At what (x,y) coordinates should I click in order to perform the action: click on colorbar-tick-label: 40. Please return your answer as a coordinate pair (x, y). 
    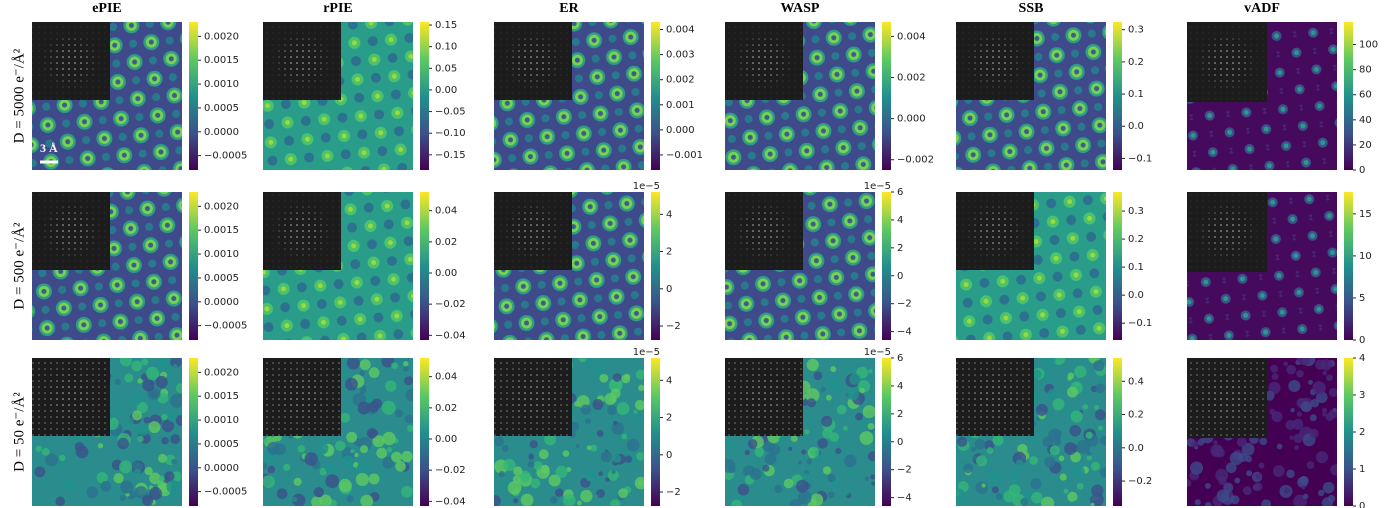
    Looking at the image, I should click on (1365, 120).